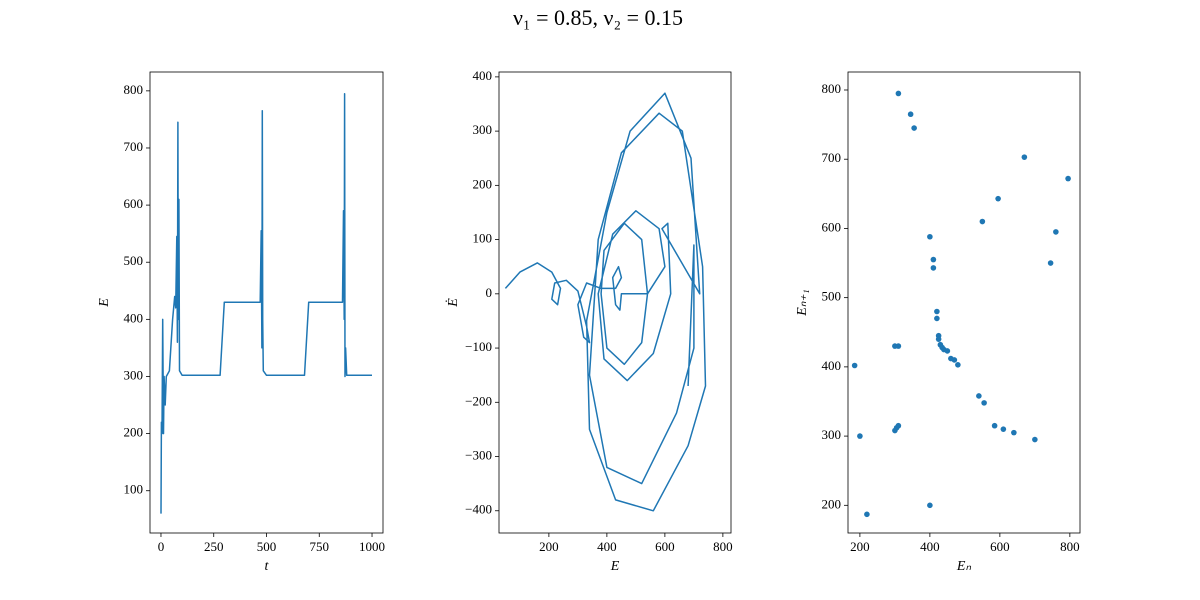  What do you see at coordinates (214, 546) in the screenshot?
I see `x-tick-label: 250` at bounding box center [214, 546].